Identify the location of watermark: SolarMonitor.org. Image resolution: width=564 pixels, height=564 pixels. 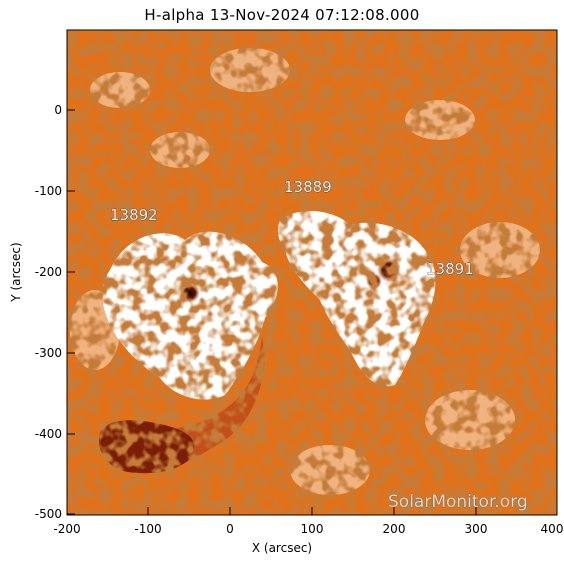
(458, 502).